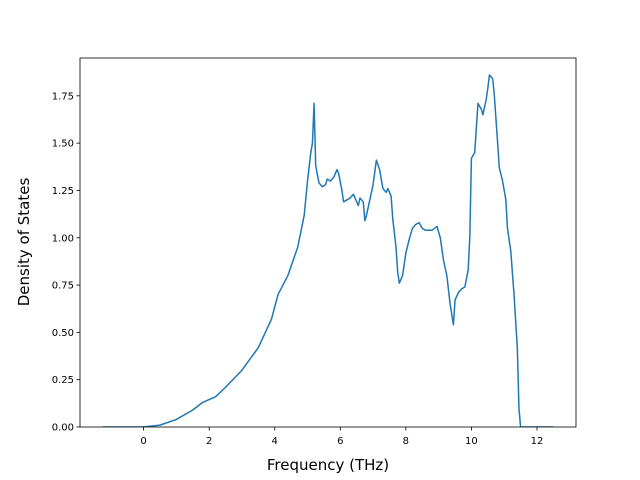  I want to click on x-tick-label: 12, so click(537, 441).